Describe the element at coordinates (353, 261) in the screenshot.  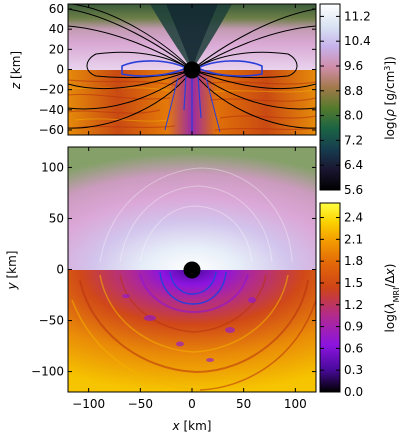
I see `mri-colorbar-tick-label: 1.8` at that location.